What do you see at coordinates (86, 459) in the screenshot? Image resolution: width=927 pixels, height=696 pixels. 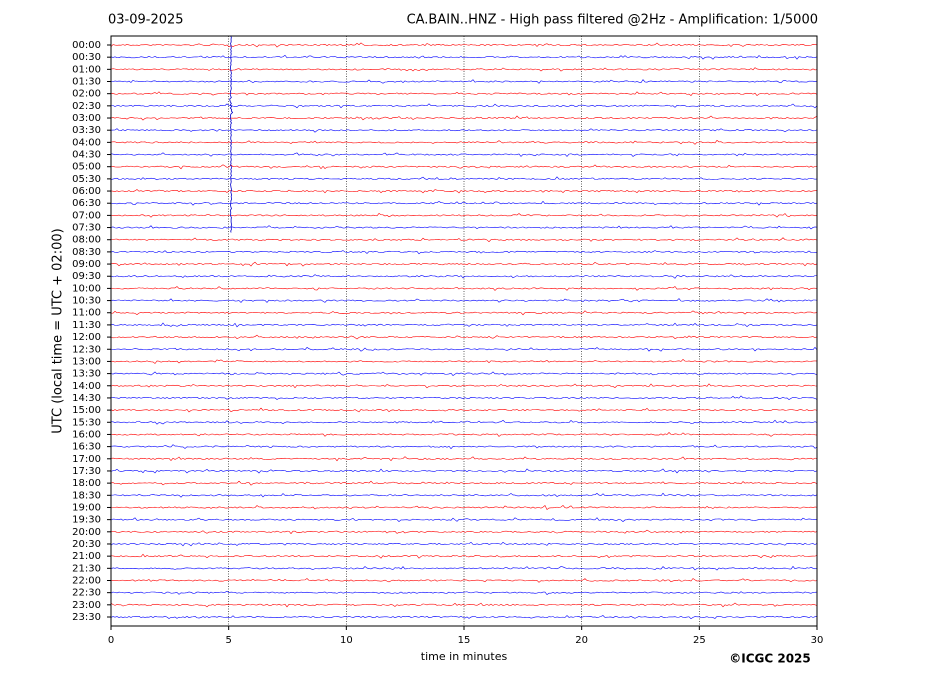 I see `y-tick-label: 17:00` at bounding box center [86, 459].